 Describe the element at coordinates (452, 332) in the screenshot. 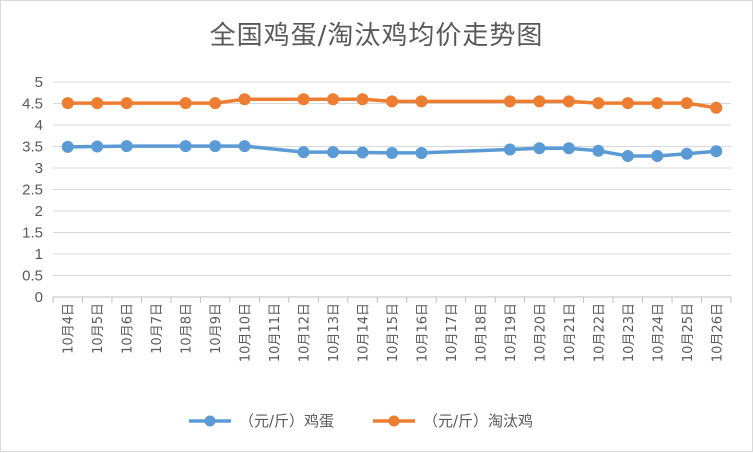

I see `x-tick-label: 10月17日` at that location.